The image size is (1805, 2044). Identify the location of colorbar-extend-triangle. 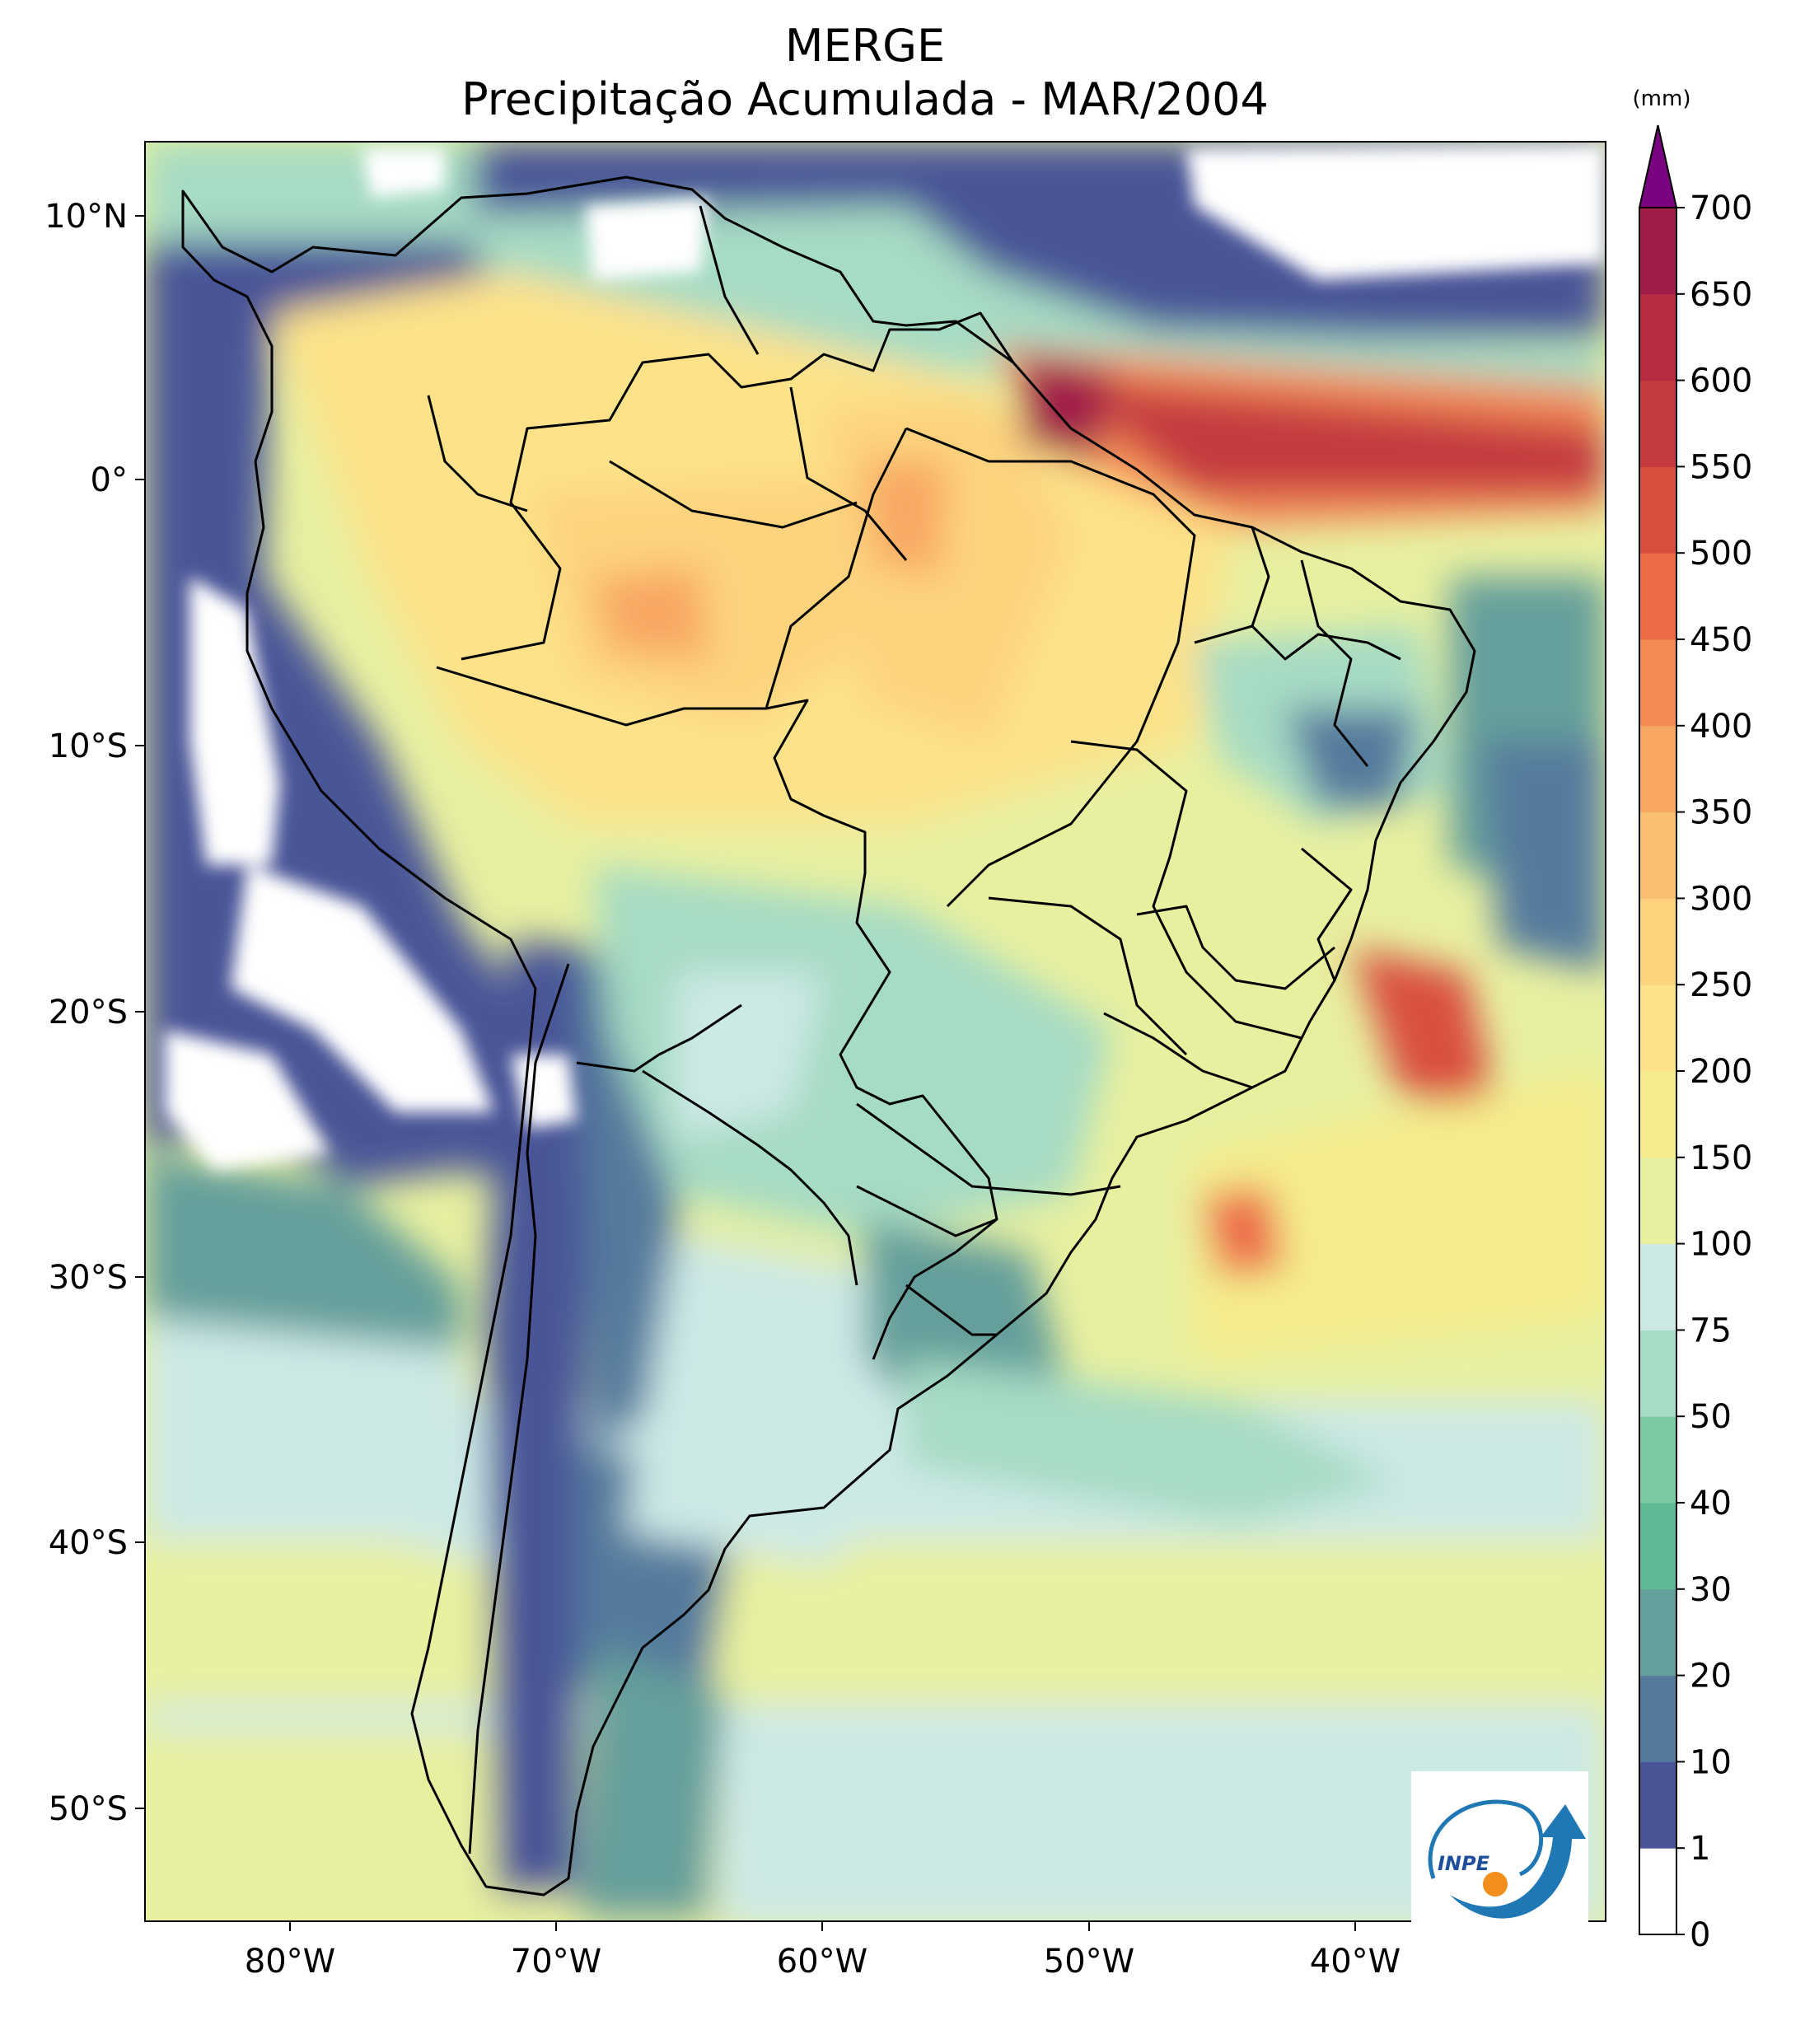
(1658, 166).